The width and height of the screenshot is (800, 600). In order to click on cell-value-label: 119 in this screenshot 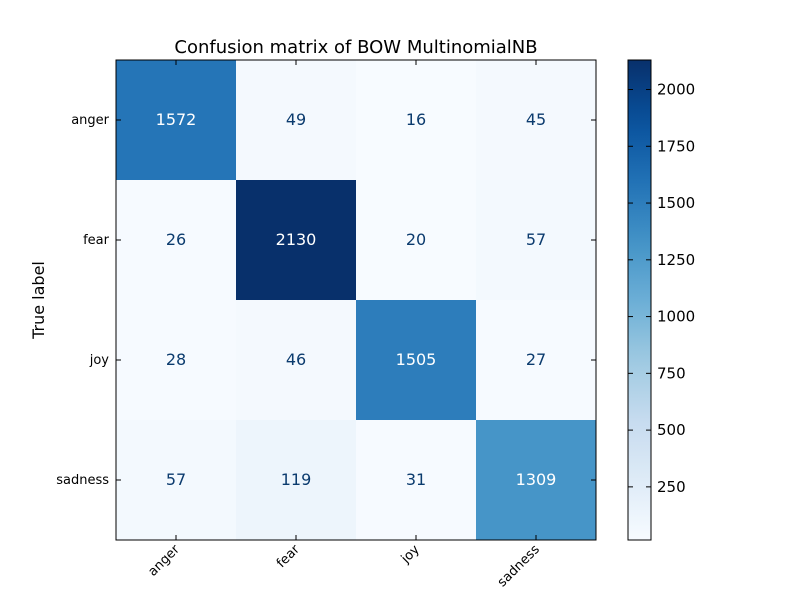, I will do `click(296, 479)`.